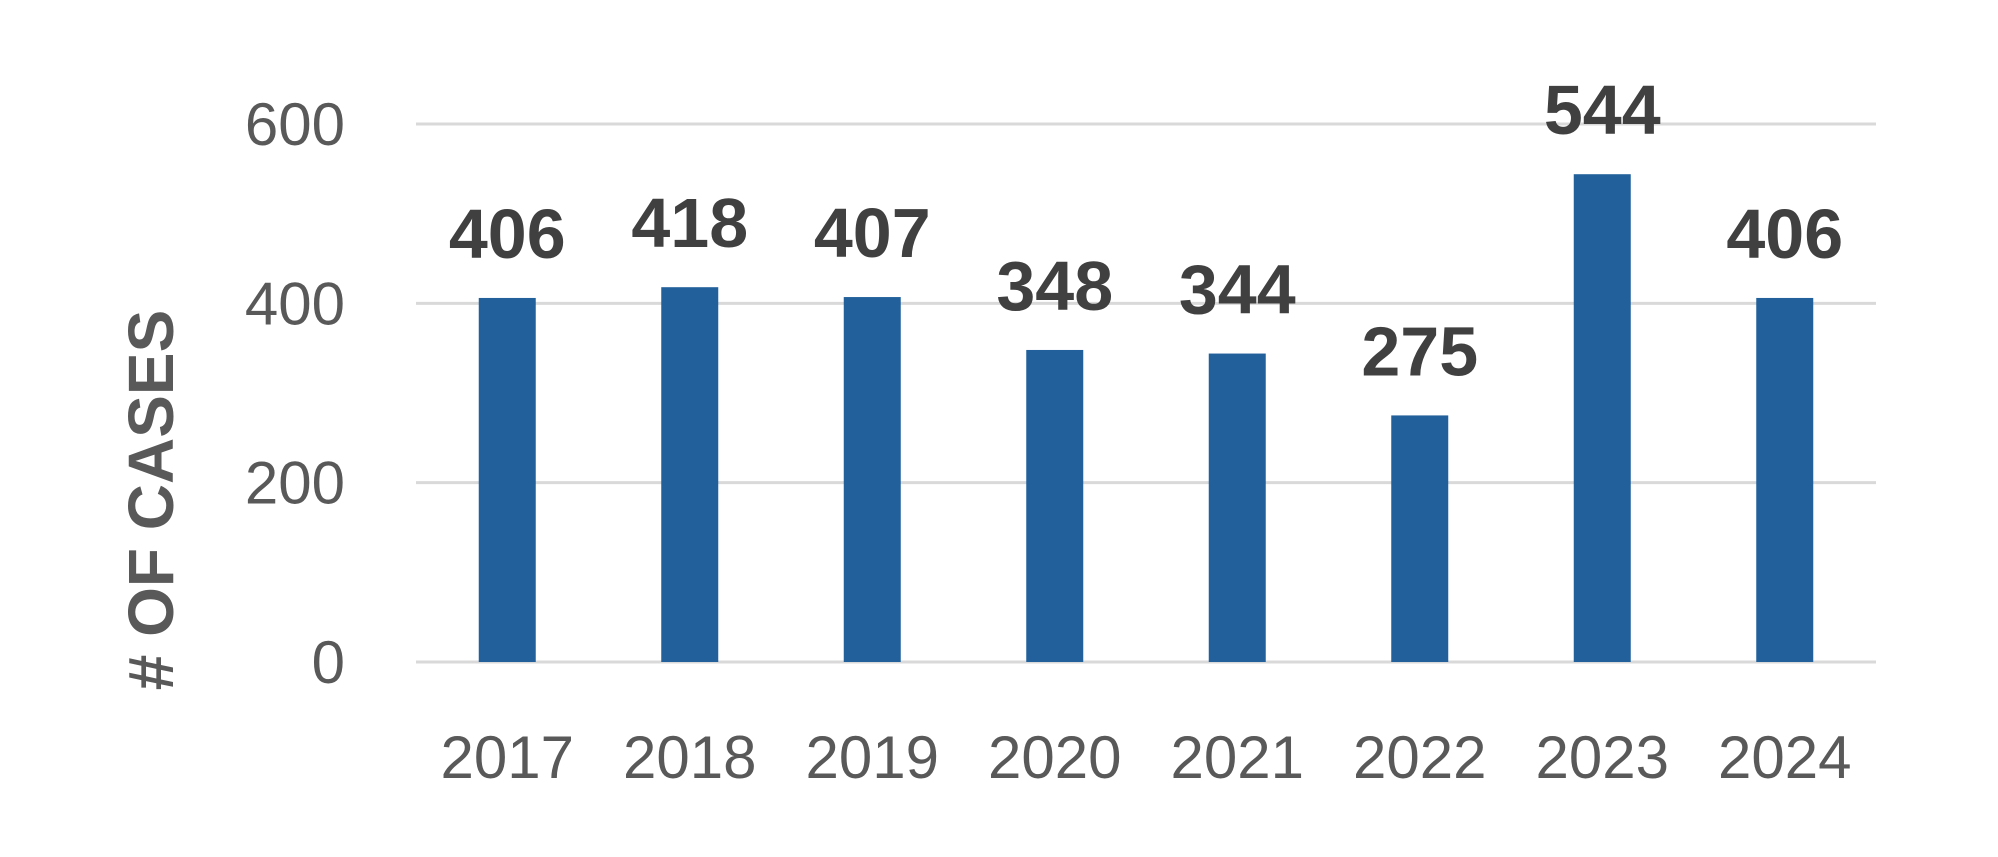  Describe the element at coordinates (507, 234) in the screenshot. I see `data-label-2017: 406` at that location.